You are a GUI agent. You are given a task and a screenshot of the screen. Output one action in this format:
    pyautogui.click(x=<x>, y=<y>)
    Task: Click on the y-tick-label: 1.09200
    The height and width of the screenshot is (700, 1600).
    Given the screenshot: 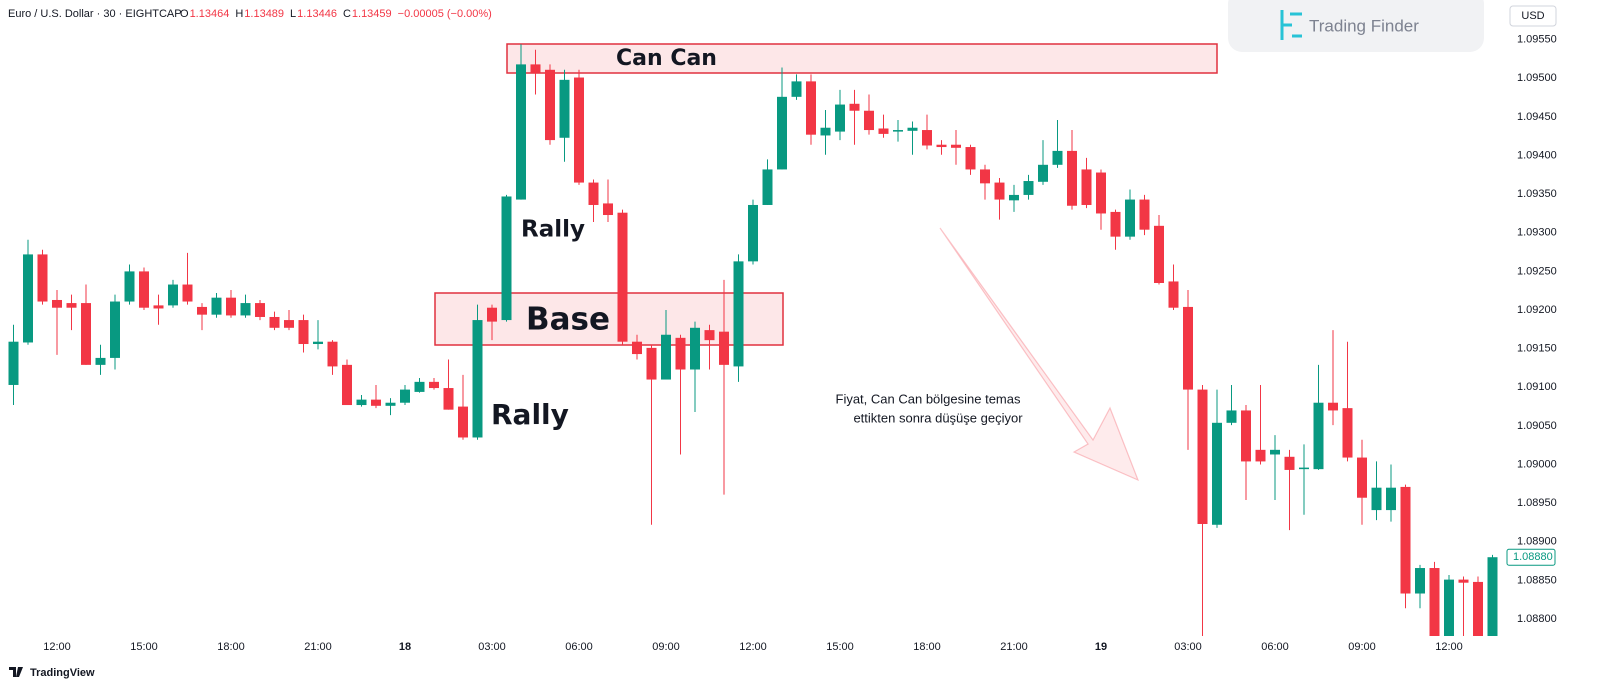 What is the action you would take?
    pyautogui.click(x=1537, y=310)
    